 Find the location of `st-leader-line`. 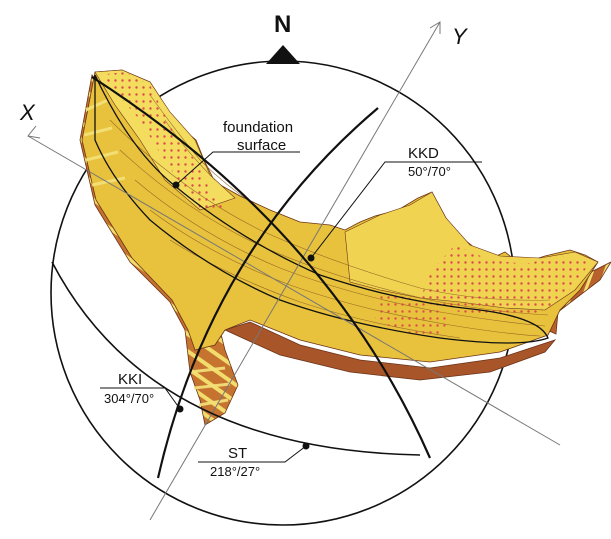

st-leader-line is located at coordinates (252, 454).